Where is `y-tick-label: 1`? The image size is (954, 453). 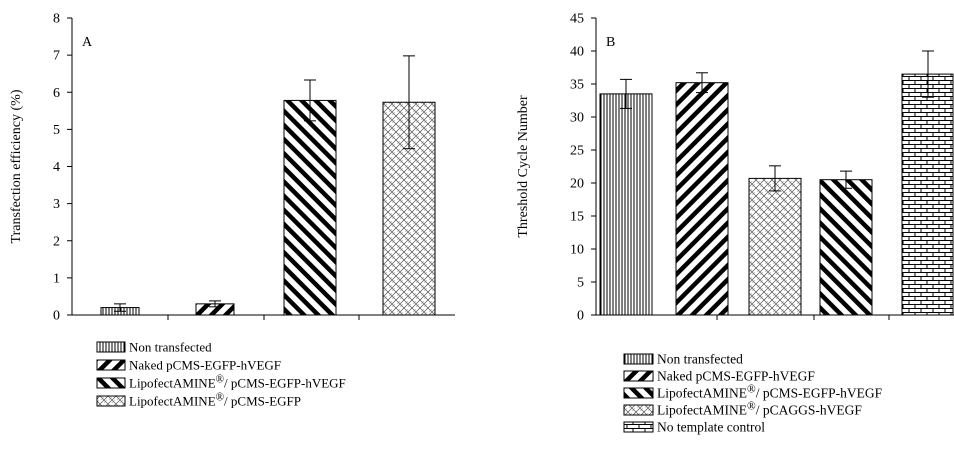 y-tick-label: 1 is located at coordinates (56, 278).